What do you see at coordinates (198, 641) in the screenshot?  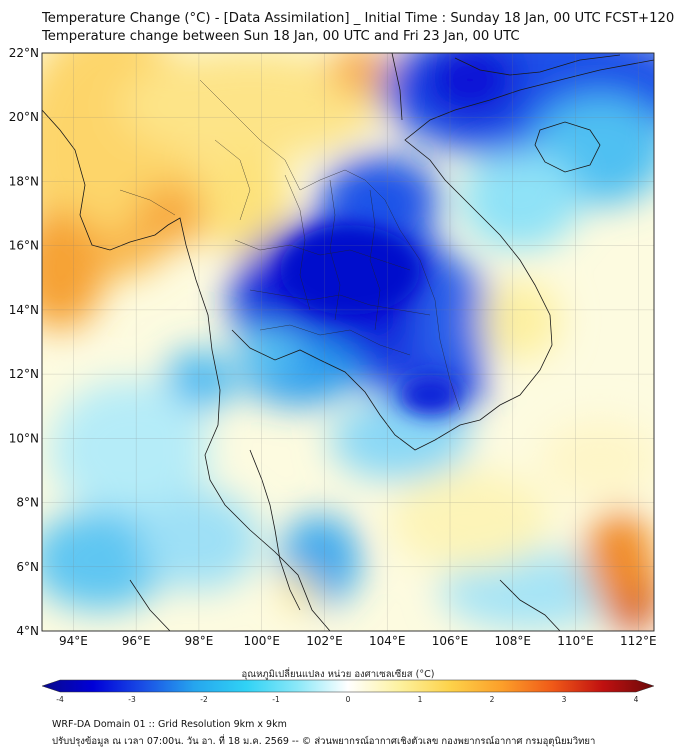 I see `longitude-label: 98°E` at bounding box center [198, 641].